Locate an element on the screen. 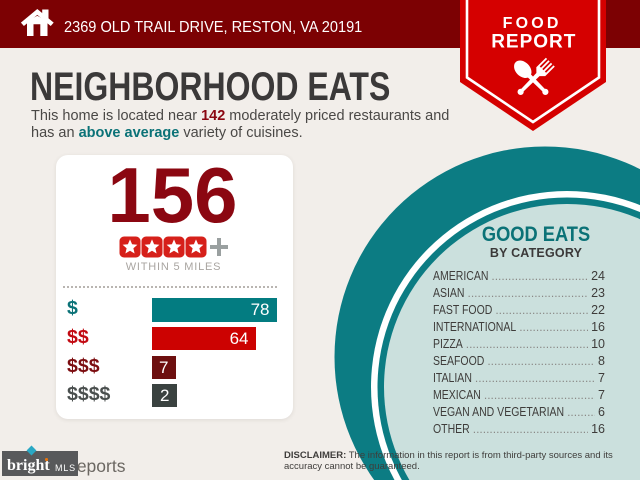 Image resolution: width=640 pixels, height=480 pixels. svg-text: REPORT is located at coordinates (533, 41).